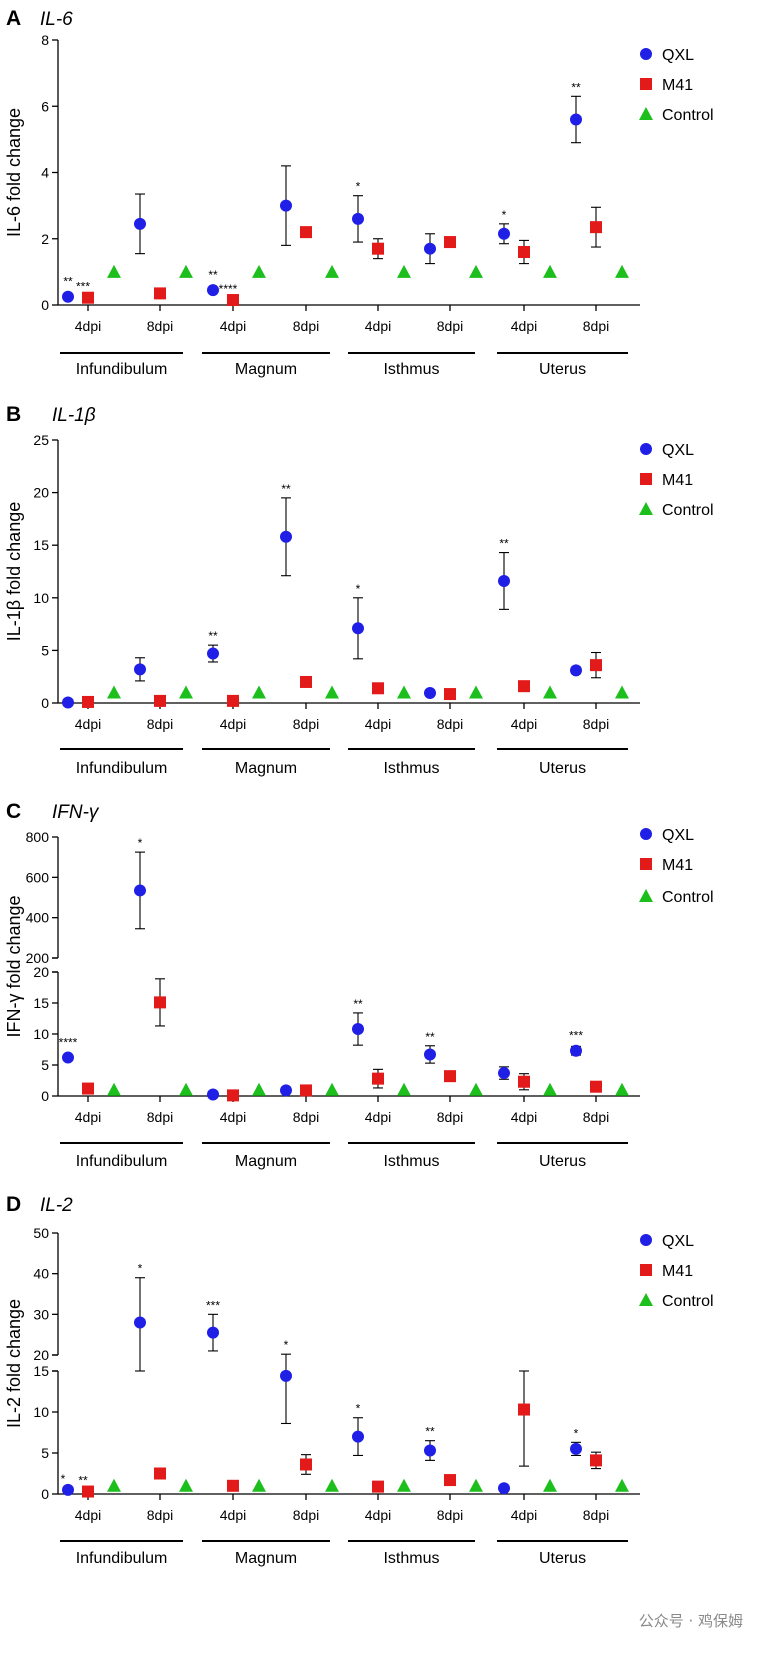 The image size is (757, 1653). Describe the element at coordinates (266, 369) in the screenshot. I see `group-label: Magnum` at that location.